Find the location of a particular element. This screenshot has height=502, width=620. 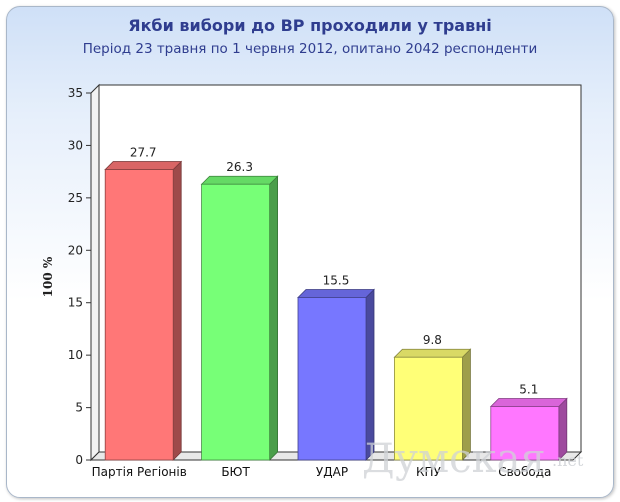

bar-value-label: 26.3 is located at coordinates (239, 167).